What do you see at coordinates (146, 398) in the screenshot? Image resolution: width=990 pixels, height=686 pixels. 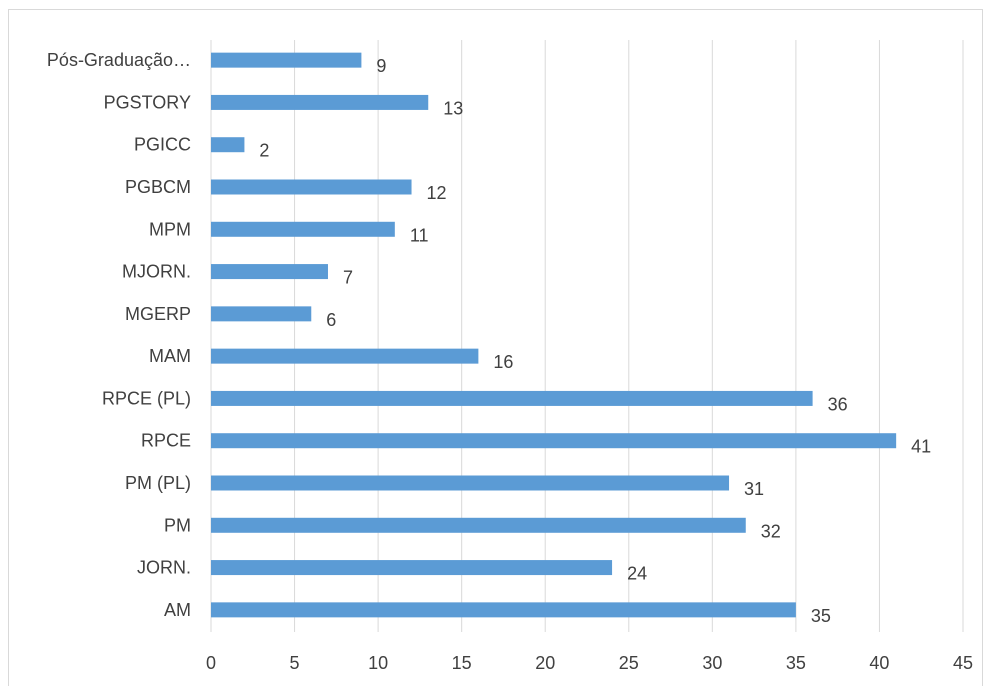 I see `category-label: RPCE (PL)` at bounding box center [146, 398].